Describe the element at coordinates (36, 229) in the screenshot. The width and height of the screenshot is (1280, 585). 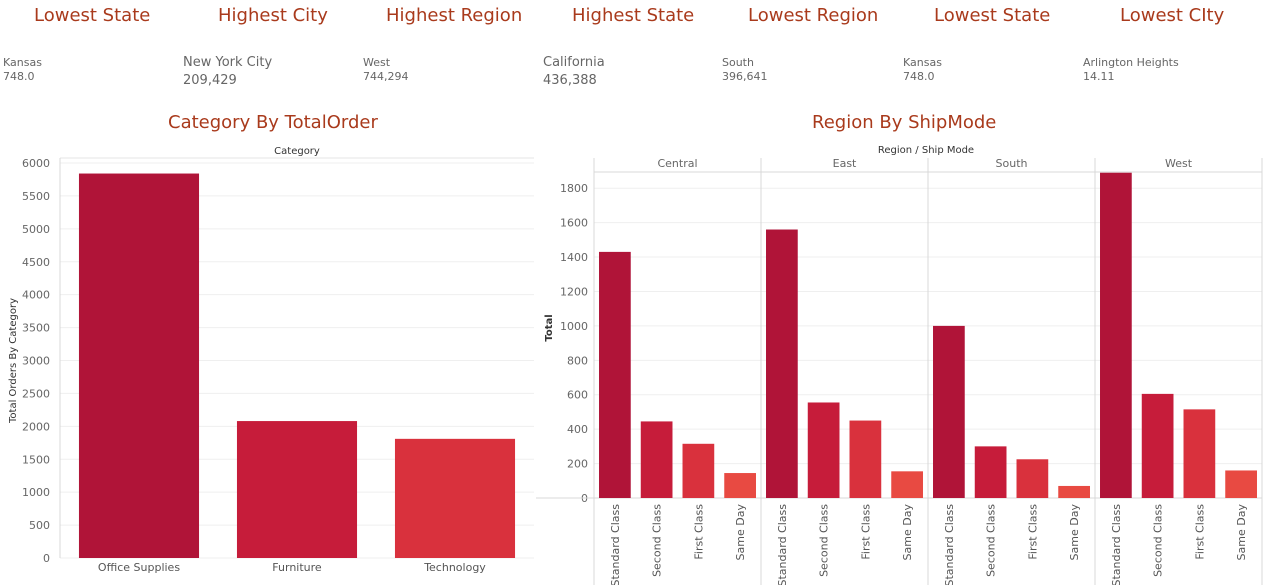
I see `y-tick-label: 5000` at that location.